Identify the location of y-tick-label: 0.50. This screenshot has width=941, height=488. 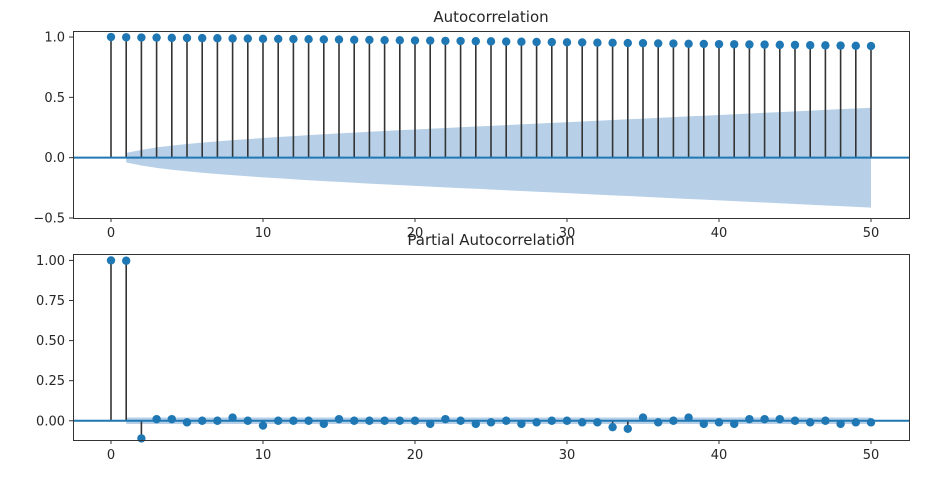
(50, 341).